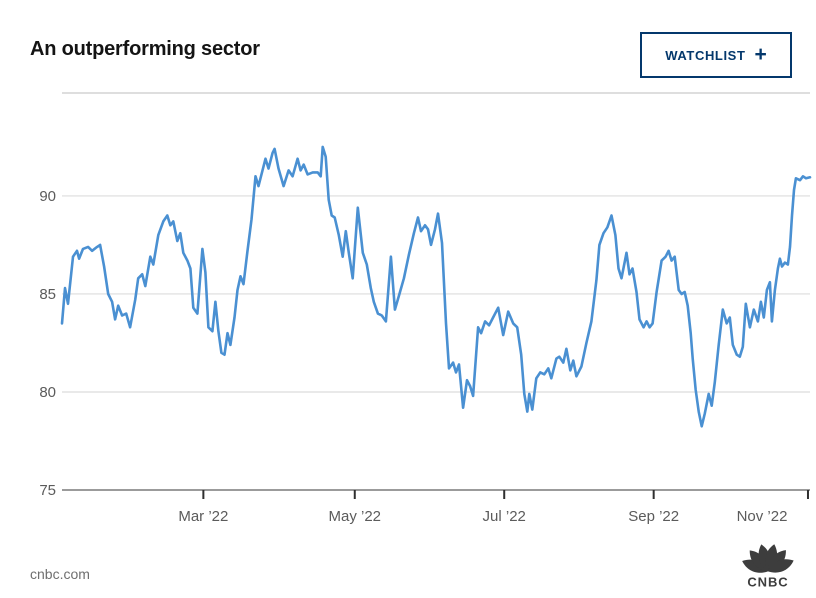  Describe the element at coordinates (47, 490) in the screenshot. I see `y-axis-label-75: 75` at that location.